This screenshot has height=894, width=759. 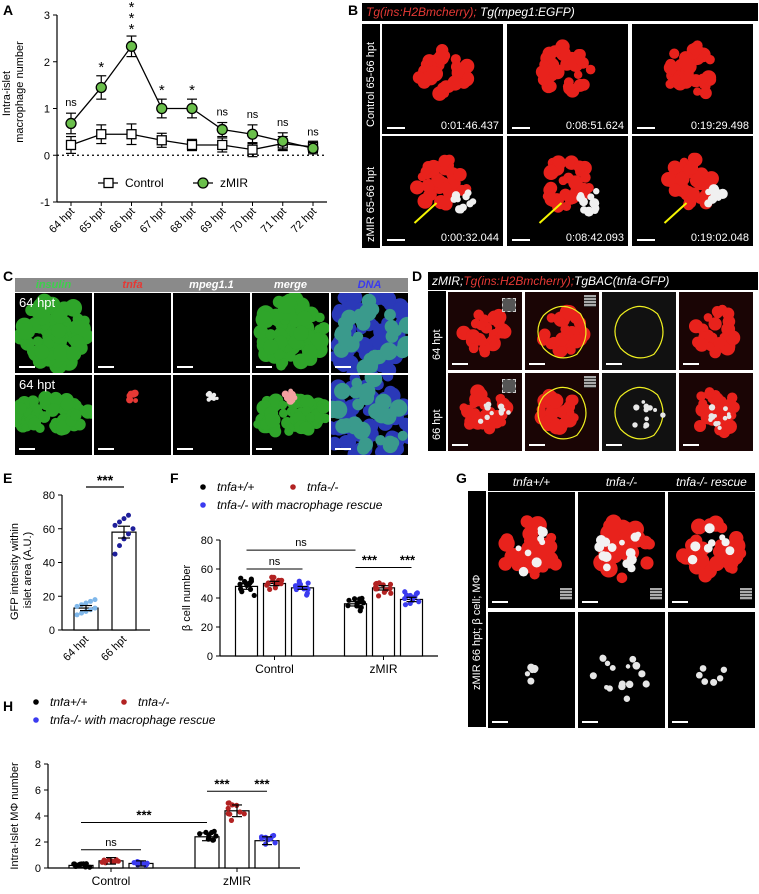 What do you see at coordinates (9, 424) in the screenshot?
I see `panel-c-row-zmir: zMIR` at bounding box center [9, 424].